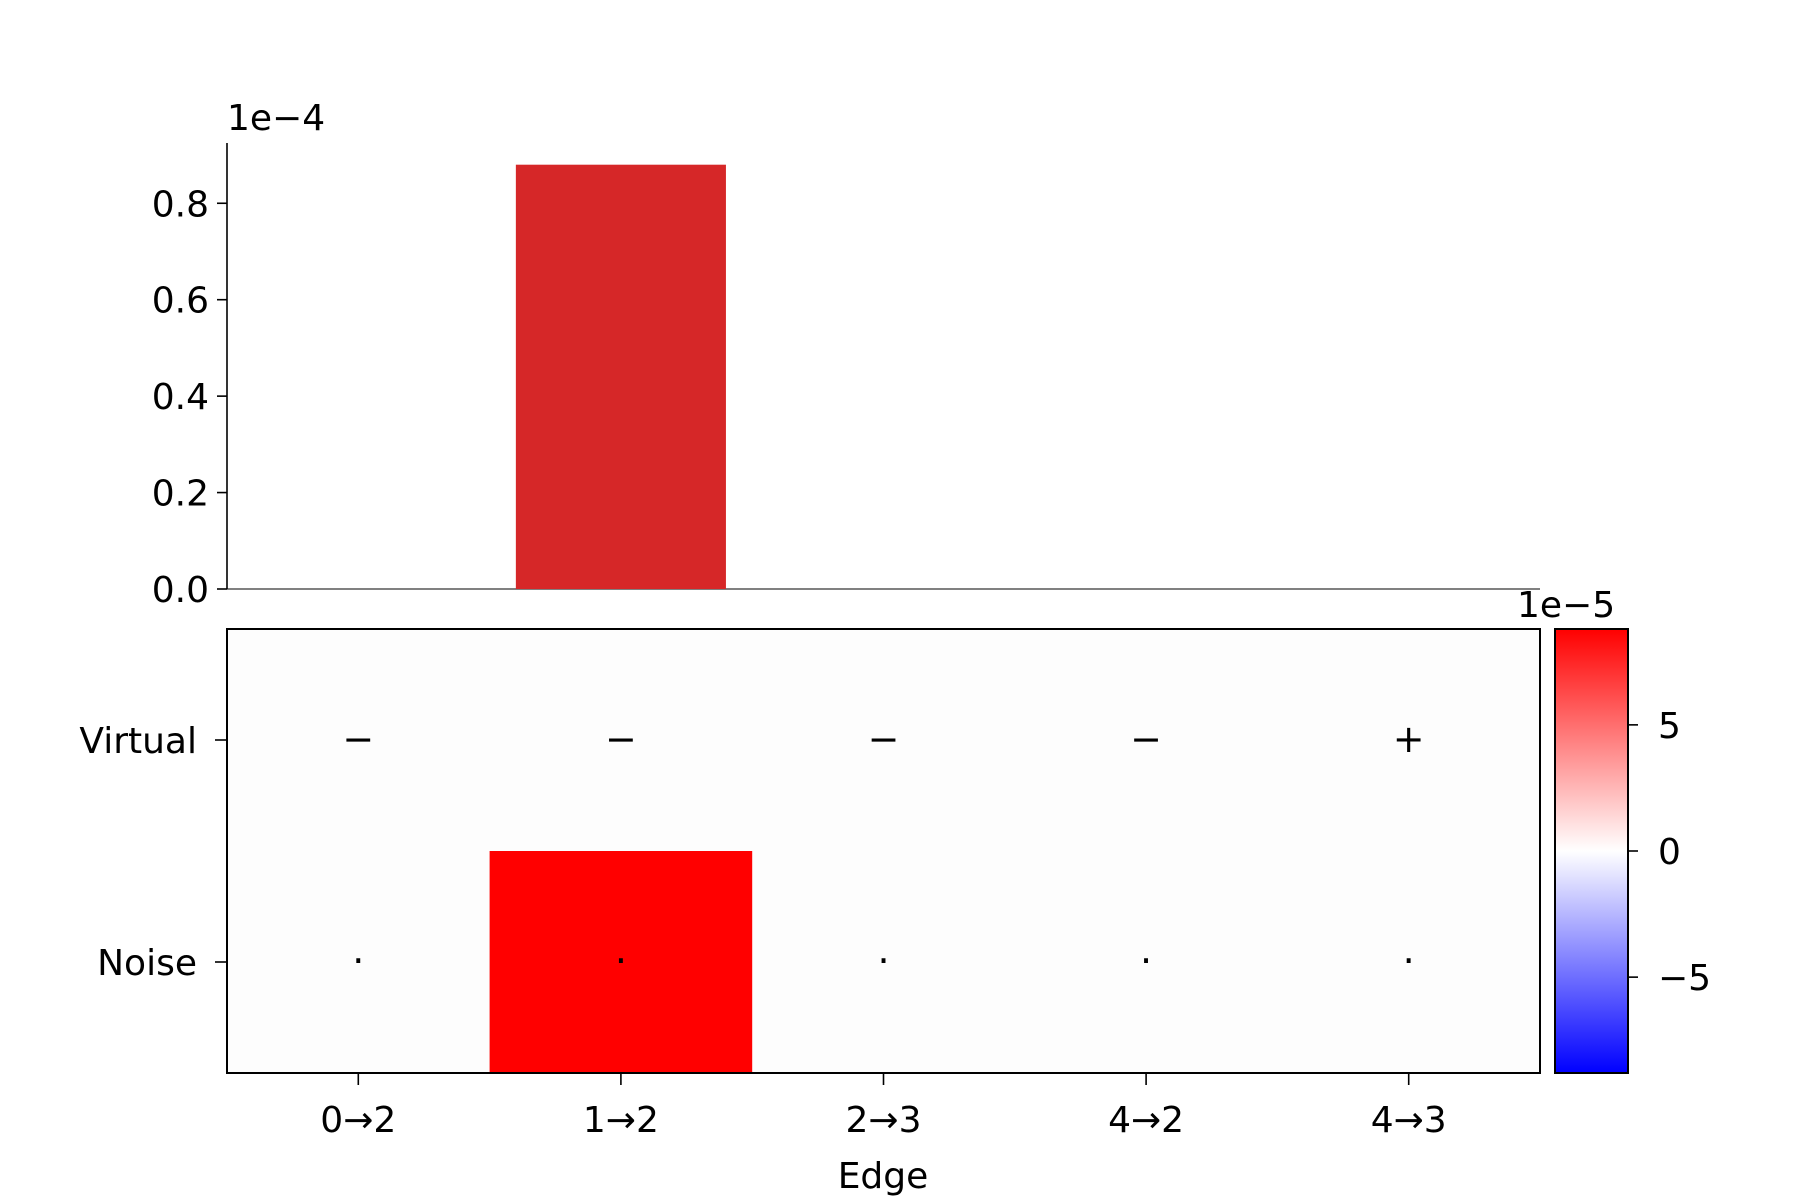 This screenshot has height=1200, width=1800. I want to click on heatmap-x-tick-label: 2→3, so click(884, 1120).